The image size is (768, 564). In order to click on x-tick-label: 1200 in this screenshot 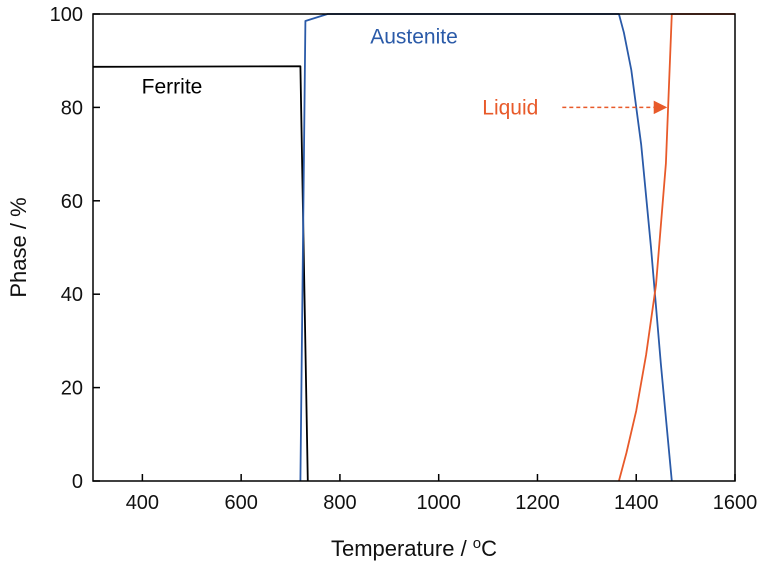, I will do `click(537, 503)`.